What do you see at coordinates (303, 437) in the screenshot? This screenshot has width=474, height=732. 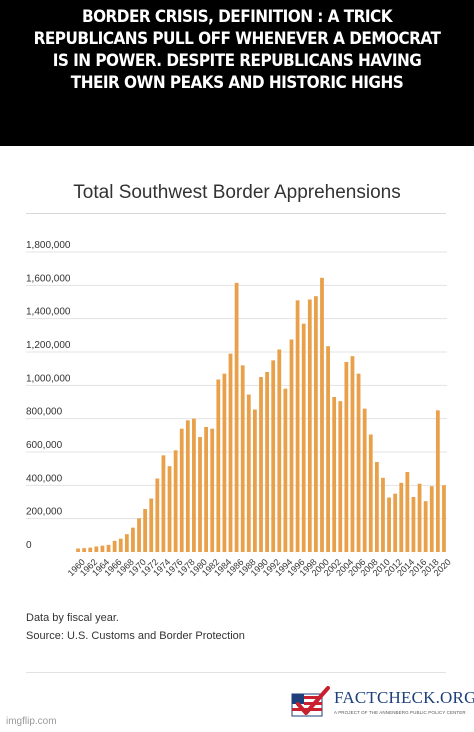 I see `bar-1997` at bounding box center [303, 437].